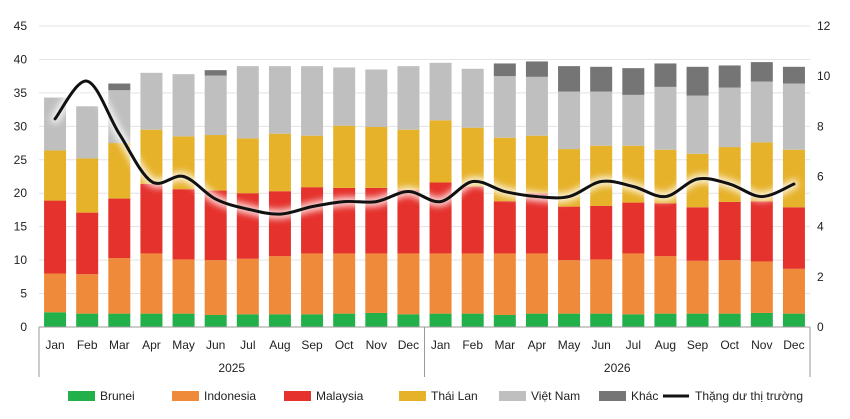  Describe the element at coordinates (340, 396) in the screenshot. I see `legend-label: Malaysia` at that location.